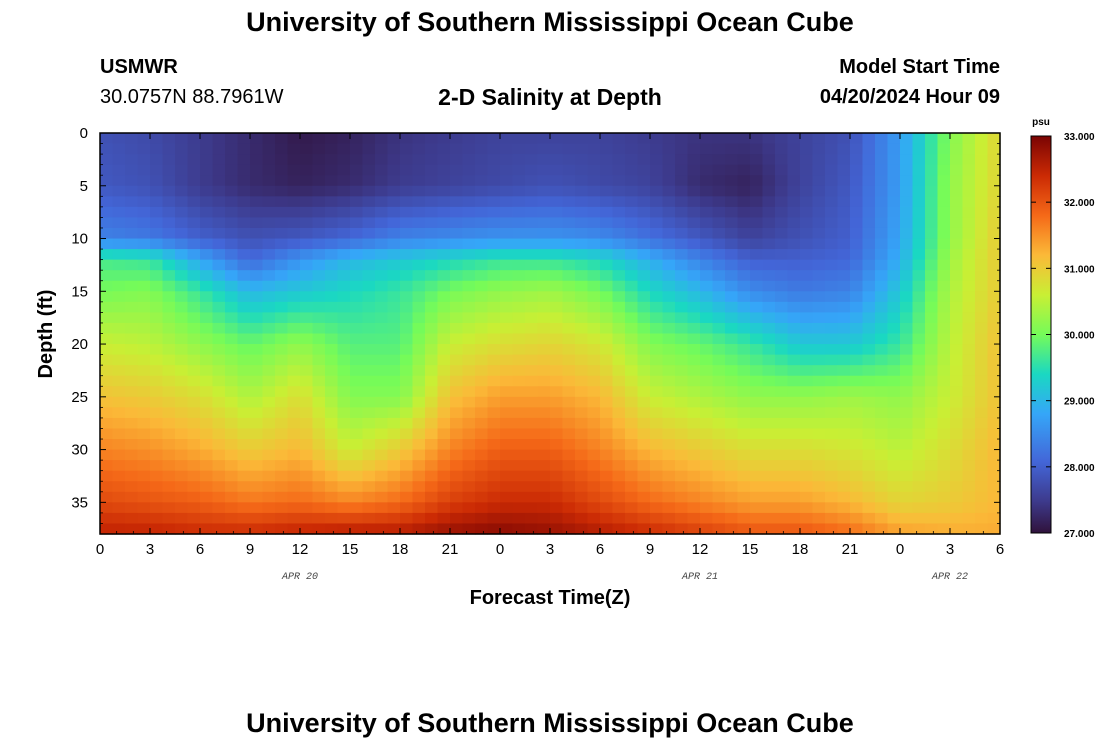  Describe the element at coordinates (750, 549) in the screenshot. I see `x-tick-label: 15` at that location.